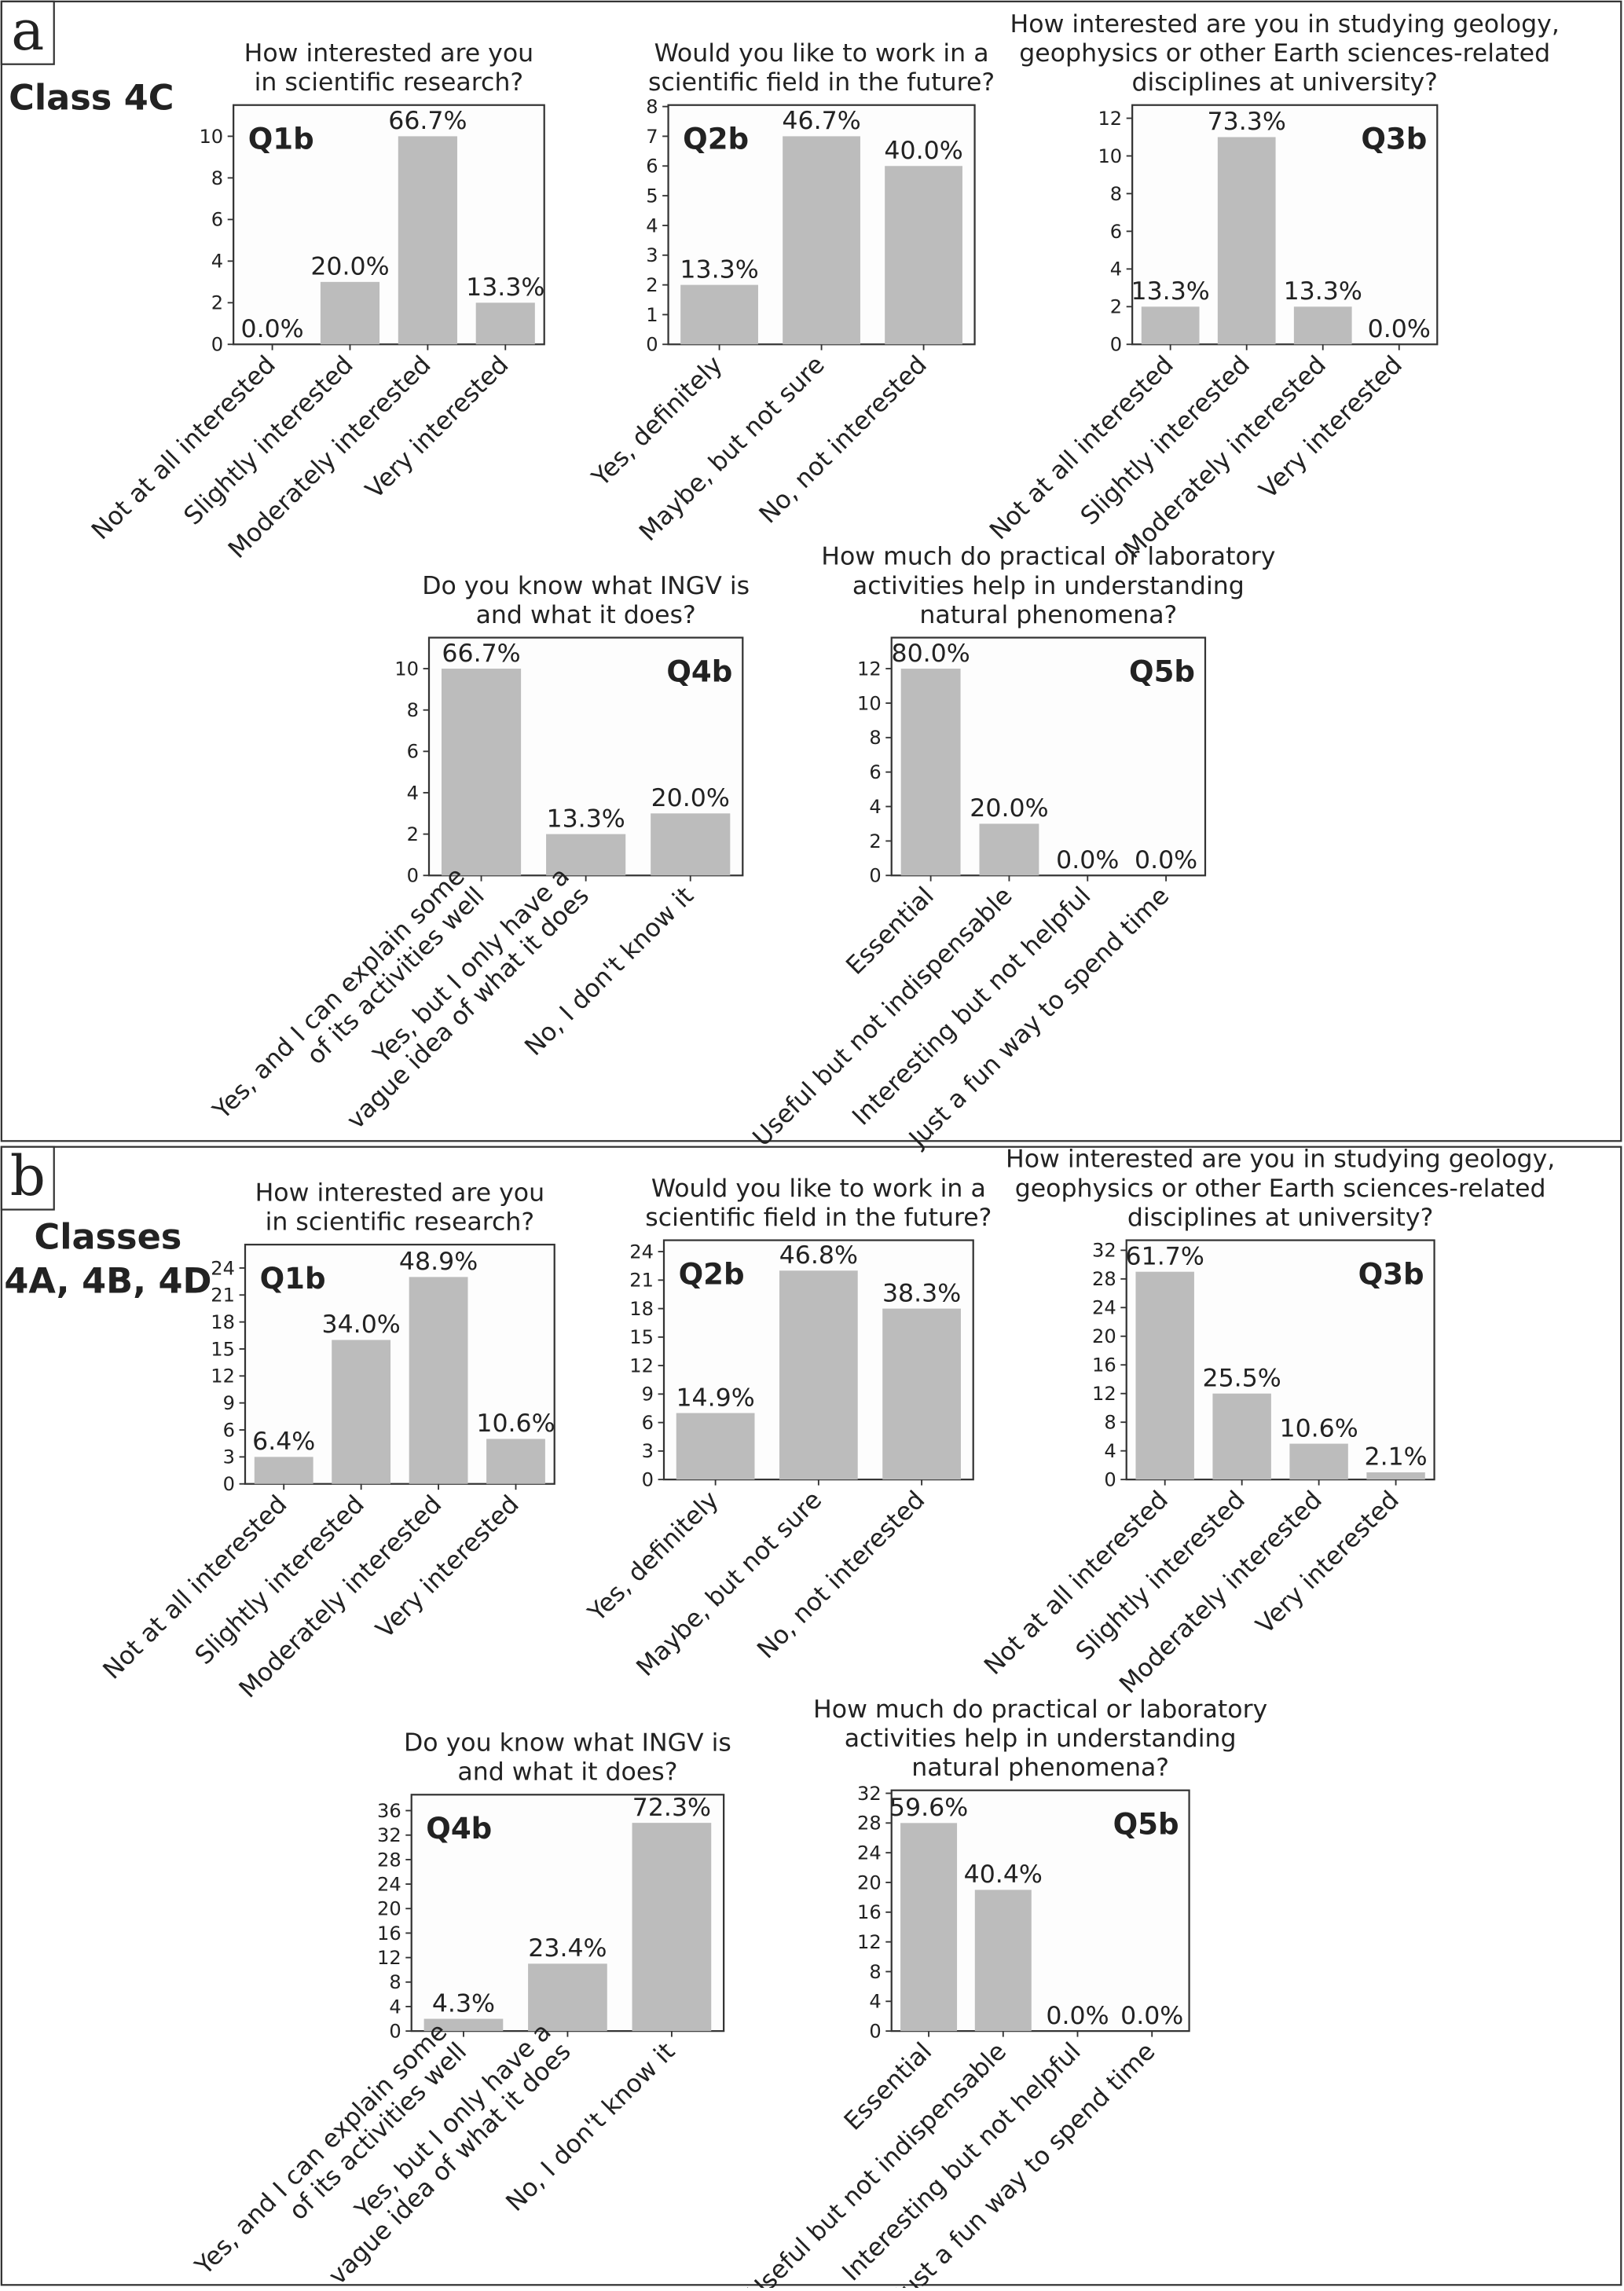  What do you see at coordinates (1394, 139) in the screenshot?
I see `chart-tag: Q3b` at bounding box center [1394, 139].